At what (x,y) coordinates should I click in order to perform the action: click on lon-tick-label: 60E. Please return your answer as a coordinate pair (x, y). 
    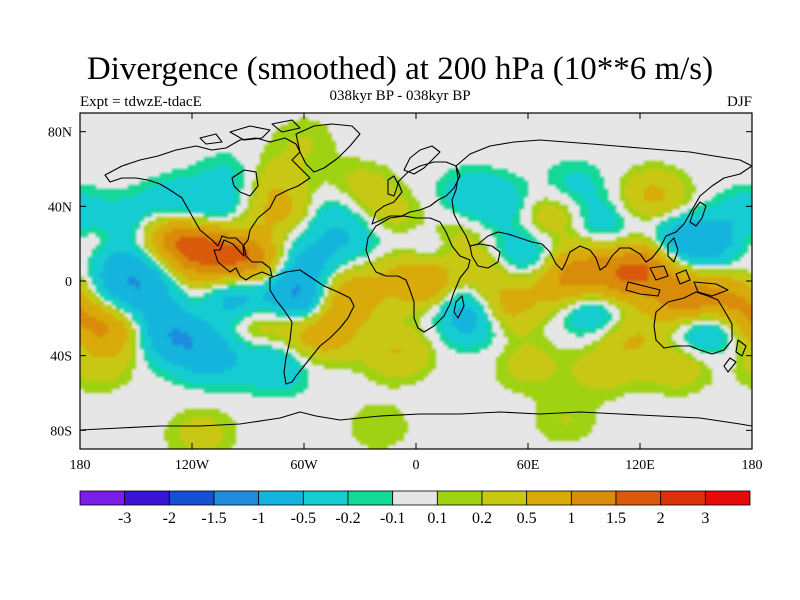
    Looking at the image, I should click on (528, 465).